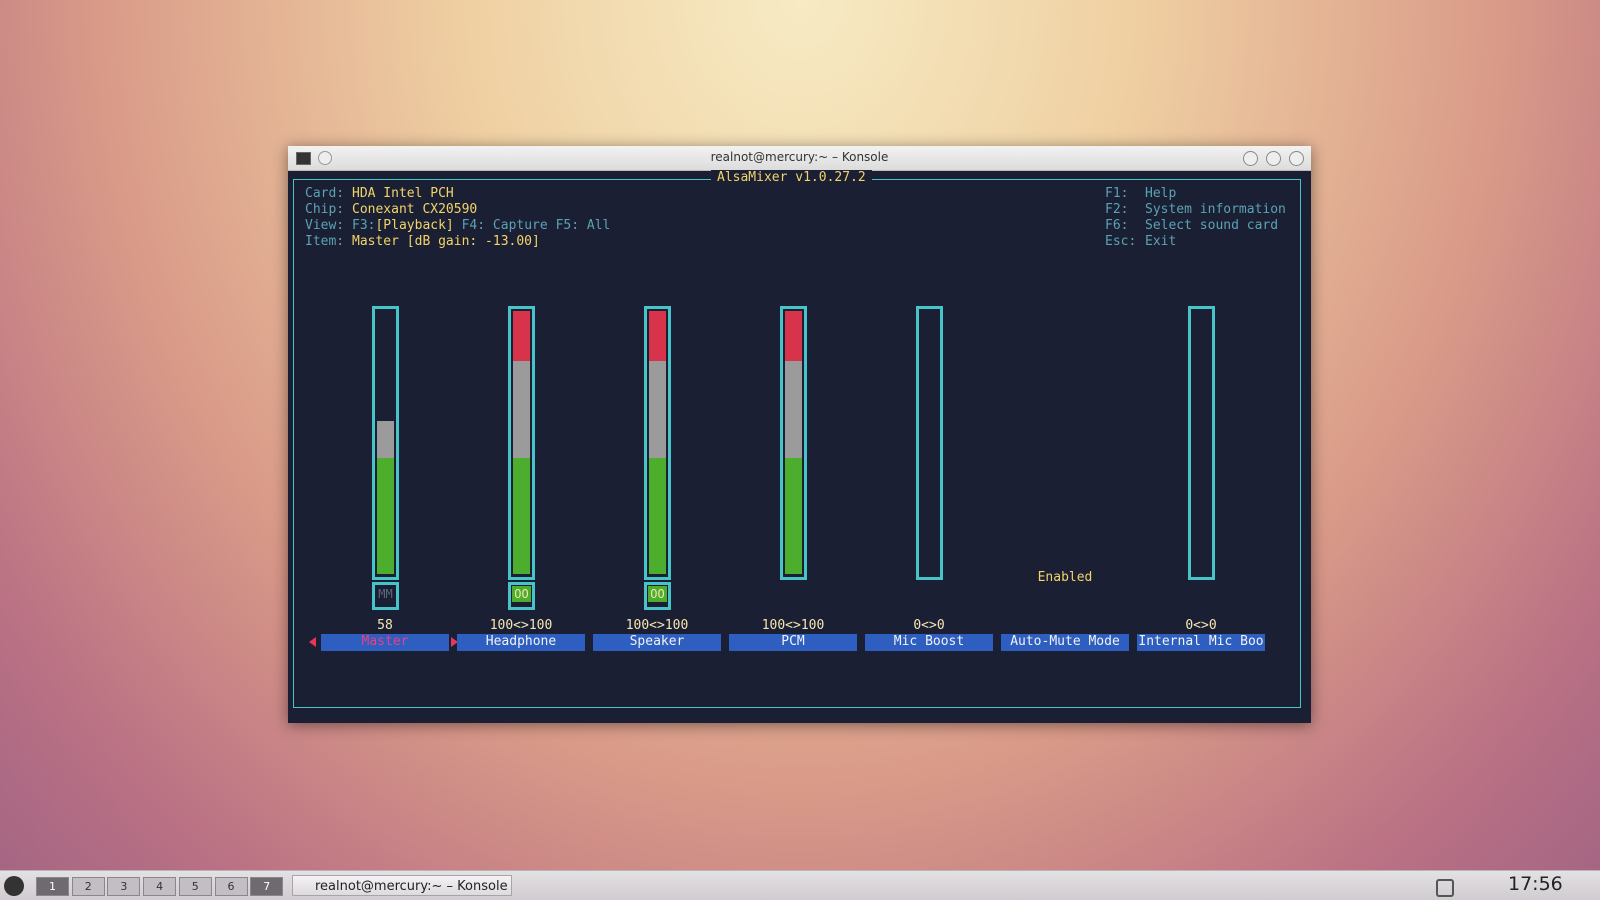 This screenshot has height=900, width=1600. What do you see at coordinates (929, 642) in the screenshot?
I see `control-name: Mic Boost` at bounding box center [929, 642].